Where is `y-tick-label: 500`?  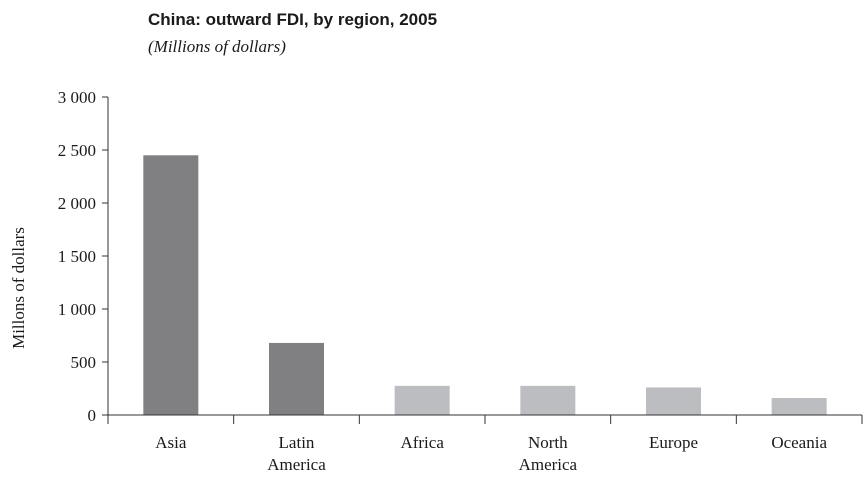 y-tick-label: 500 is located at coordinates (84, 362).